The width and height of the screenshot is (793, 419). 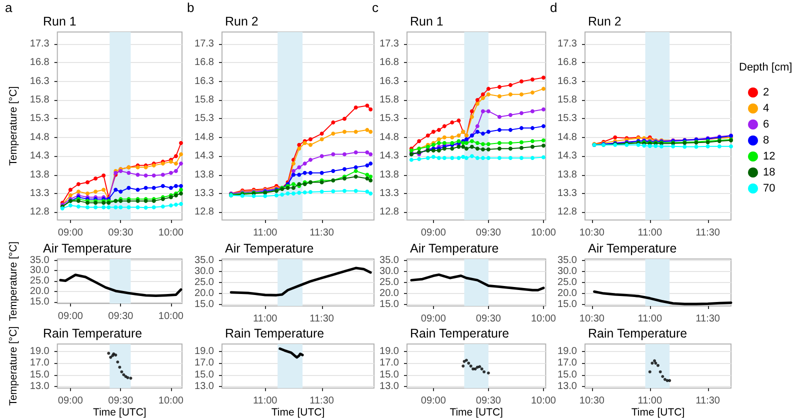 What do you see at coordinates (568, 44) in the screenshot?
I see `y-tick-label: 17.3` at bounding box center [568, 44].